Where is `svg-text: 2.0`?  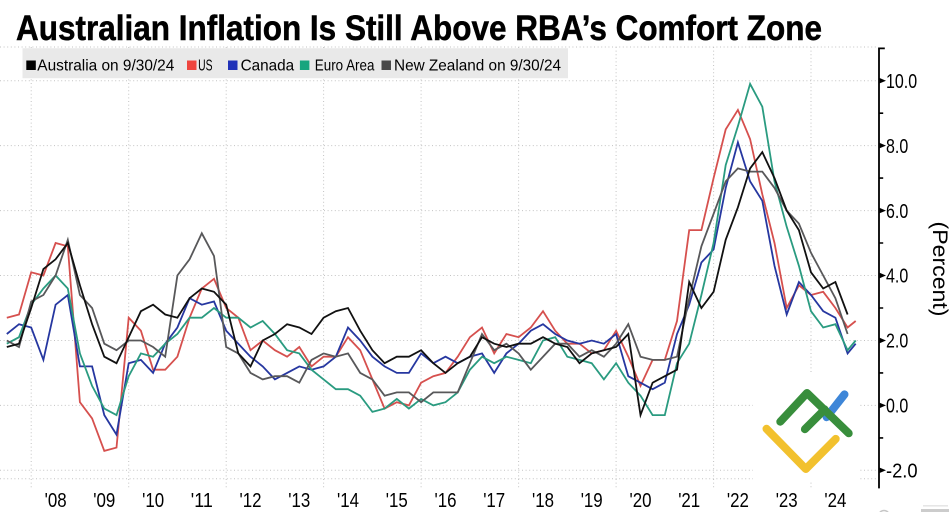 svg-text: 2.0 is located at coordinates (897, 342).